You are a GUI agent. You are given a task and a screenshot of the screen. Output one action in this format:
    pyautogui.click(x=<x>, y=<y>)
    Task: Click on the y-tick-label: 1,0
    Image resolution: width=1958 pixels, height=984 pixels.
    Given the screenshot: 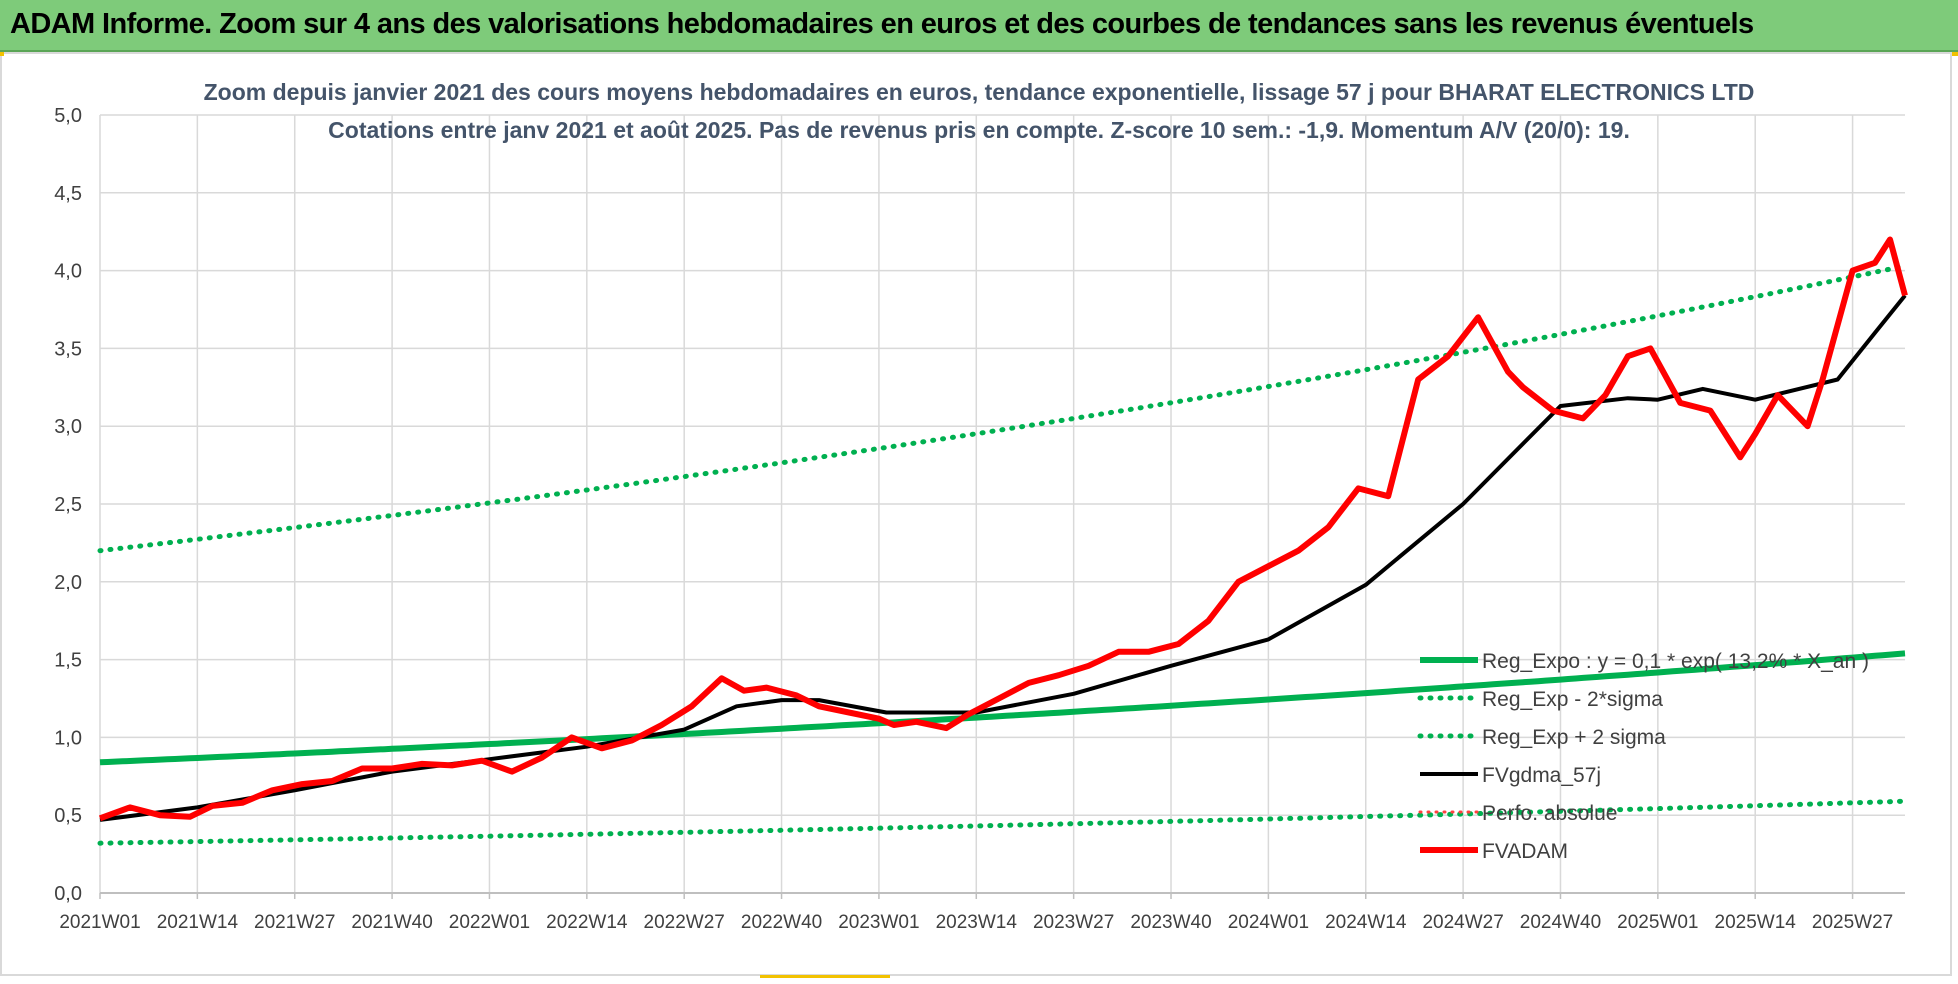 What is the action you would take?
    pyautogui.click(x=68, y=738)
    